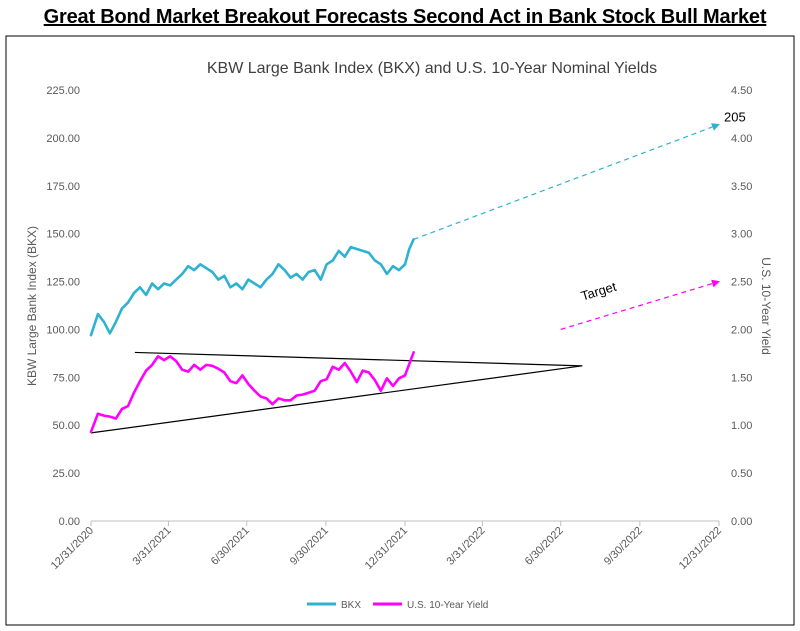  What do you see at coordinates (66, 378) in the screenshot?
I see `left-y-tick-label: 75.00` at bounding box center [66, 378].